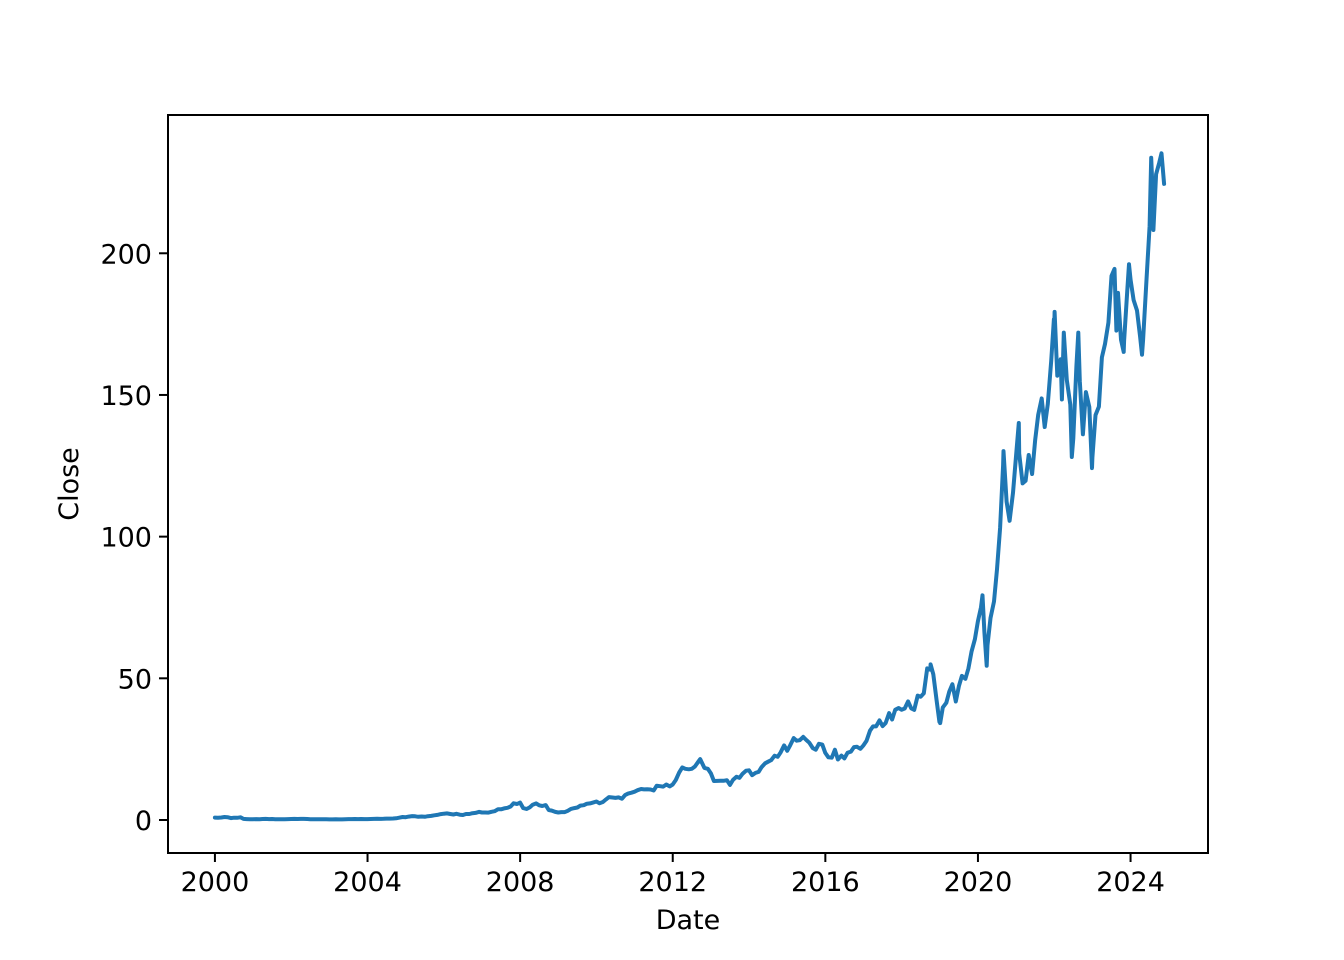 Image resolution: width=1344 pixels, height=960 pixels. What do you see at coordinates (672, 882) in the screenshot?
I see `x-tick-label: 2012` at bounding box center [672, 882].